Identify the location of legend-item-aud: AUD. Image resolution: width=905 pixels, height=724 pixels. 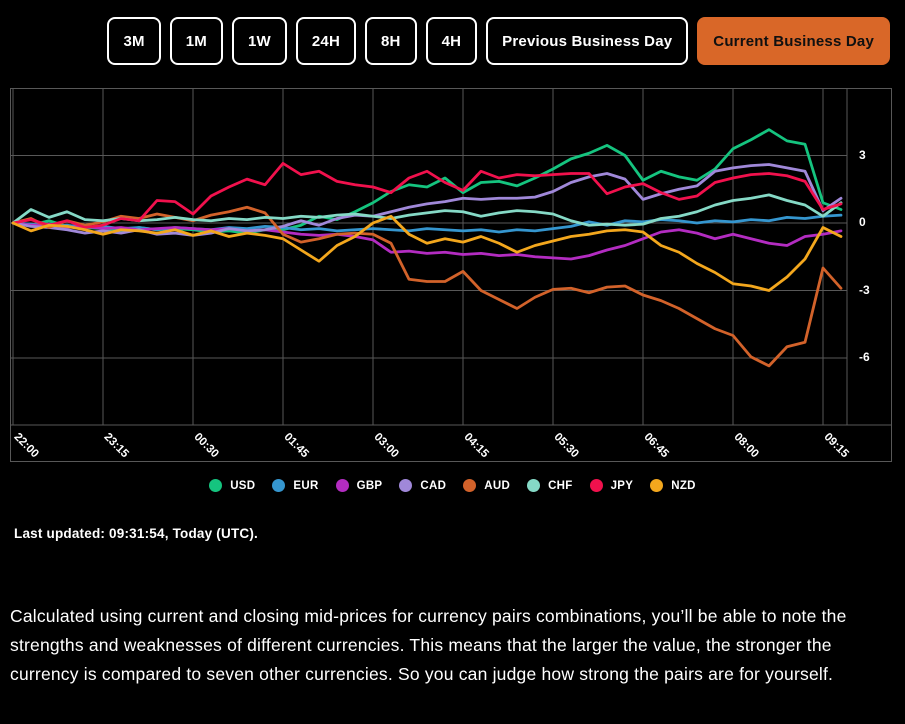
(486, 485).